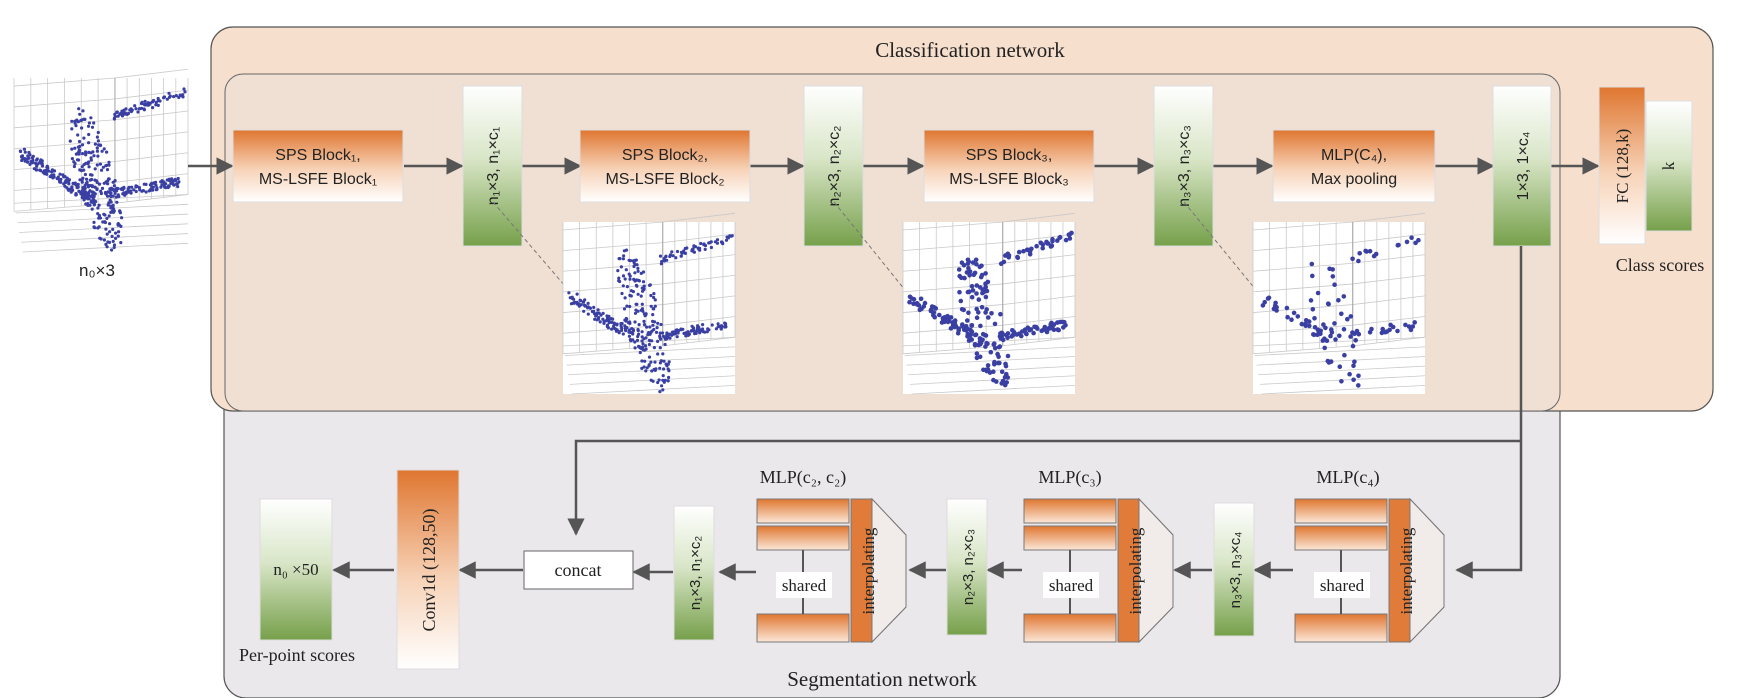  Describe the element at coordinates (1342, 585) in the screenshot. I see `shared-label-c4: shared` at that location.